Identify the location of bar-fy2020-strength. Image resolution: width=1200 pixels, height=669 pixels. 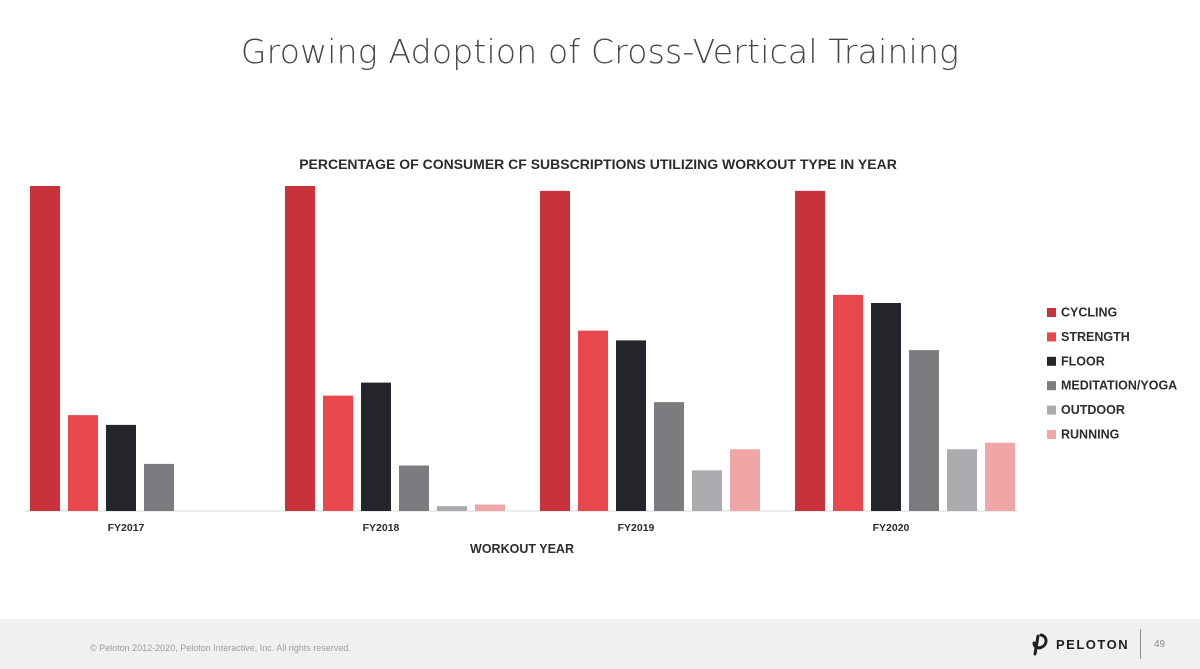
(848, 402).